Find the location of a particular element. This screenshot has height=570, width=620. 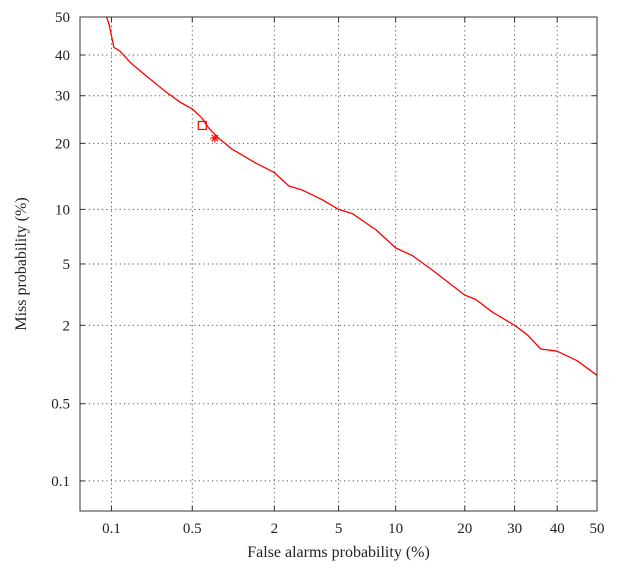

x-tick-label: 50 is located at coordinates (597, 529).